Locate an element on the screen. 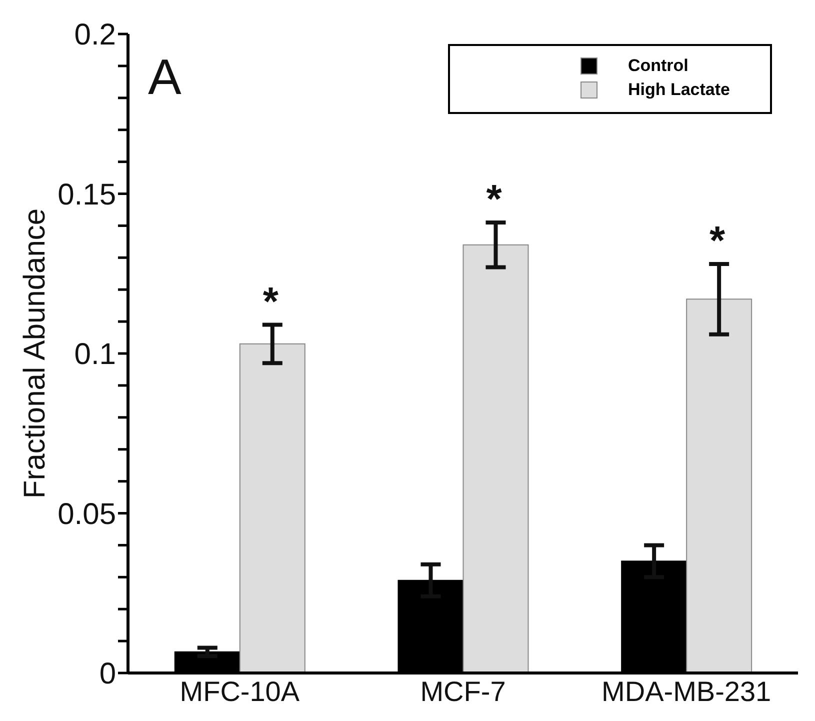  y-axis-title: Fractional Abundance is located at coordinates (35, 353).